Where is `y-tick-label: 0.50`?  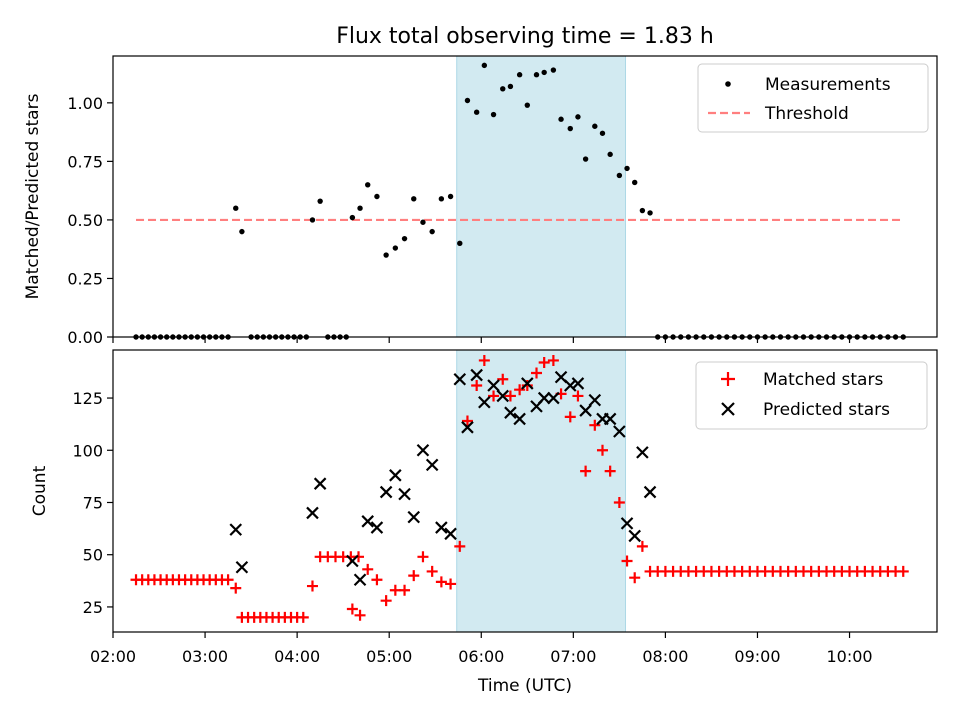 y-tick-label: 0.50 is located at coordinates (85, 220).